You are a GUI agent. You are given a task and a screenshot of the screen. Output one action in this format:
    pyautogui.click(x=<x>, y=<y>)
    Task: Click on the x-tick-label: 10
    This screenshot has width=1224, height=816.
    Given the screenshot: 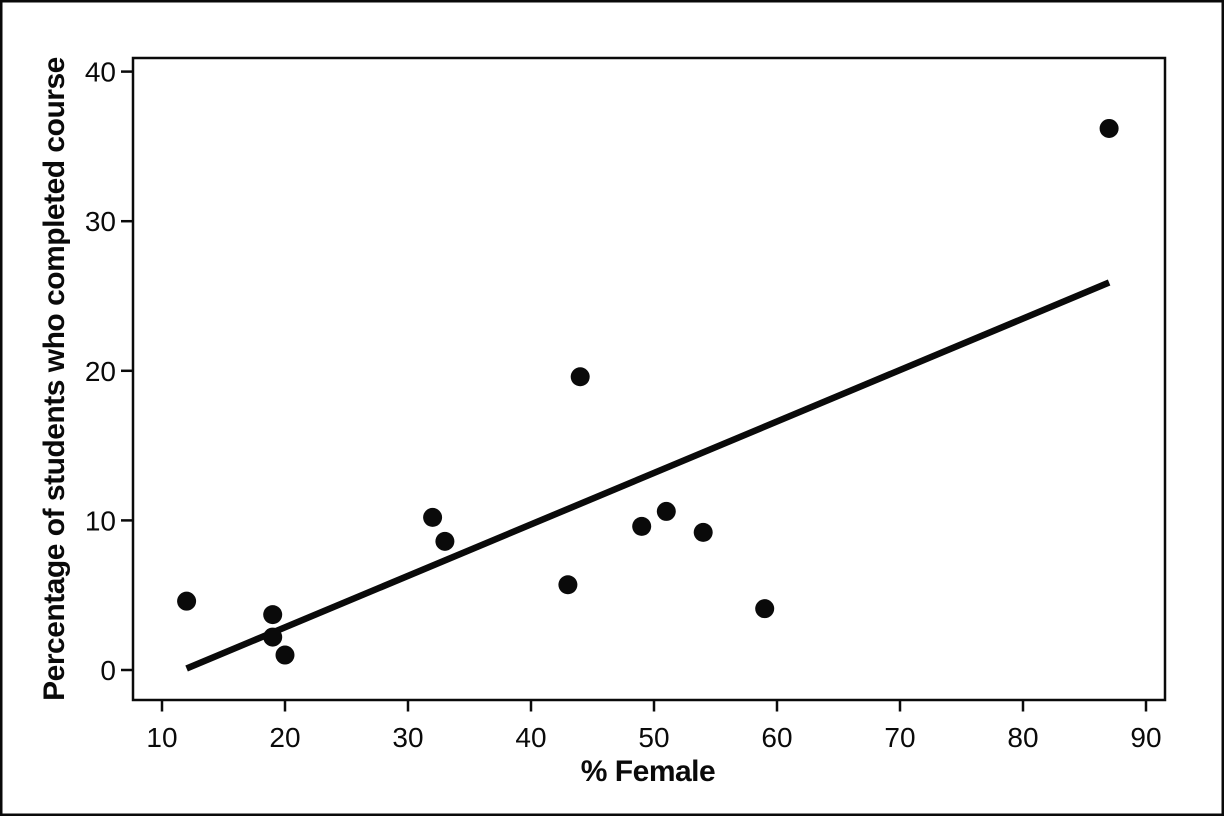 What is the action you would take?
    pyautogui.click(x=161, y=737)
    